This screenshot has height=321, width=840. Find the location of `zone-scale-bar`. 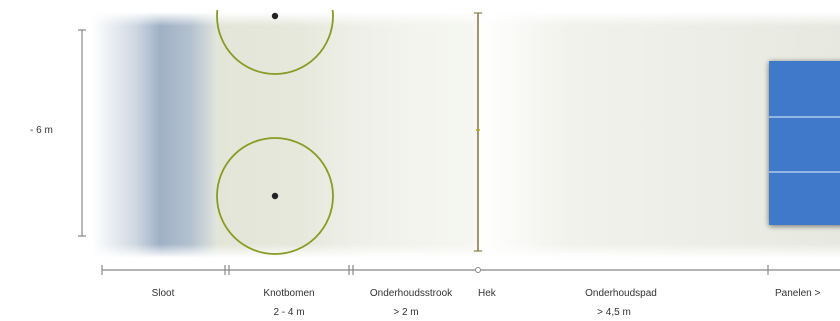

zone-scale-bar is located at coordinates (470, 270).